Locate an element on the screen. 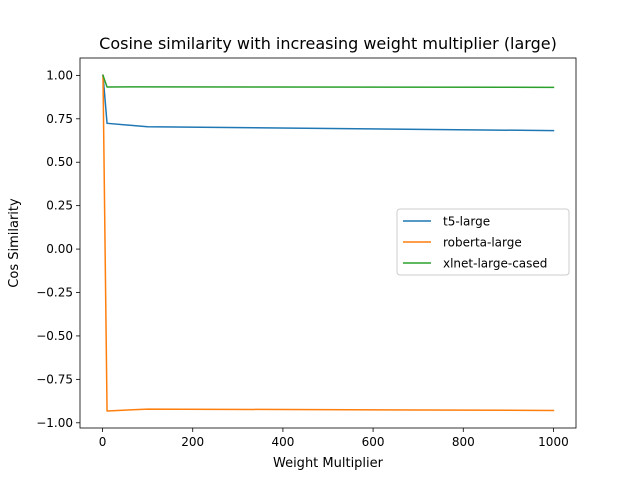 This screenshot has height=480, width=640. x-tick-label: 200 is located at coordinates (192, 442).